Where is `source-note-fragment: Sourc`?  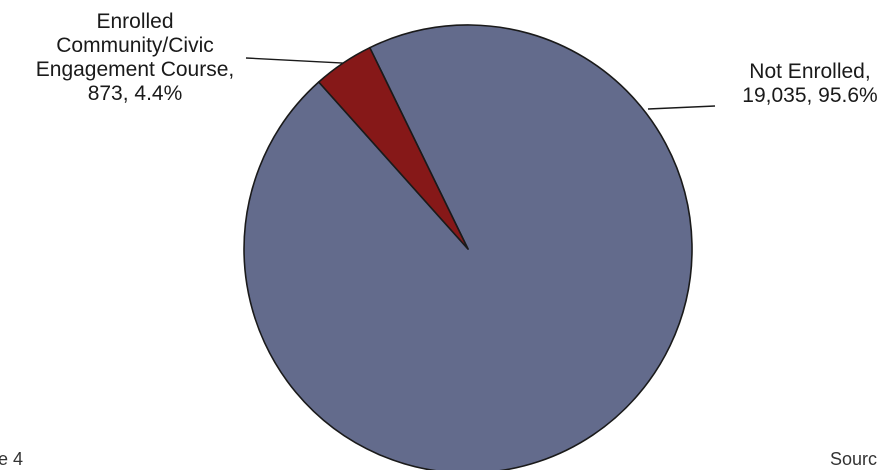 source-note-fragment: Sourc is located at coordinates (854, 459).